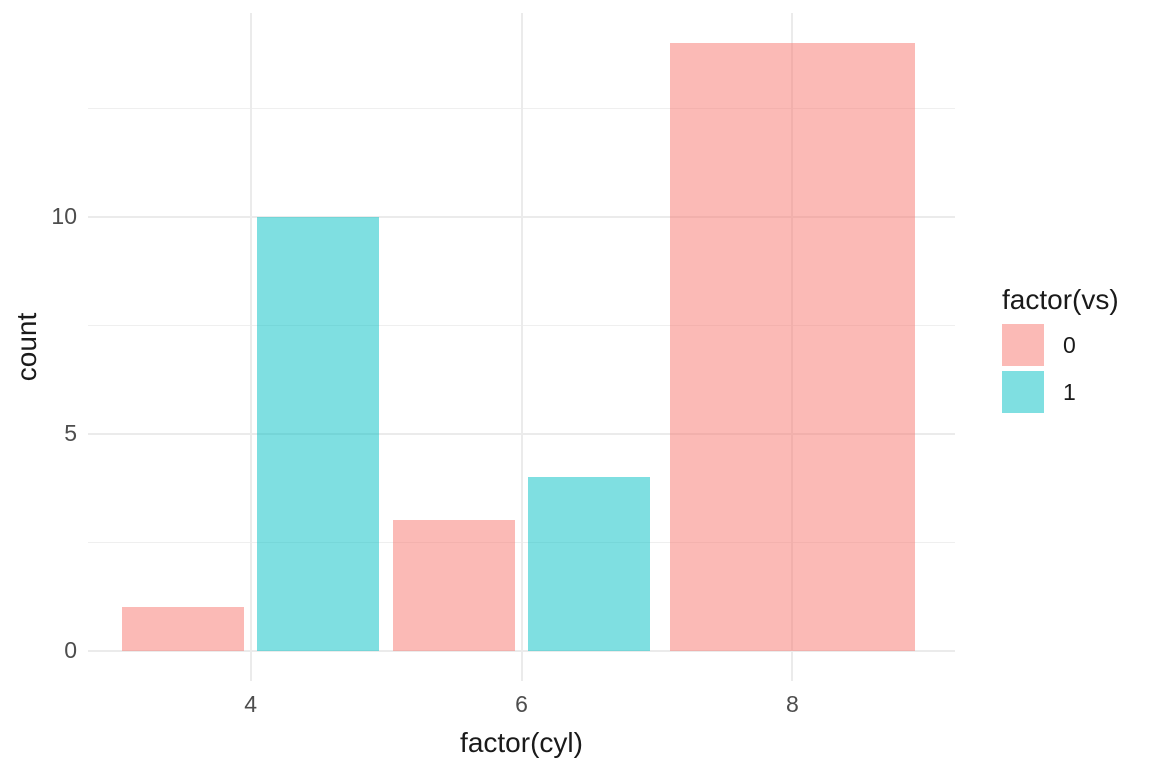  I want to click on y-tick-label: 5, so click(70, 433).